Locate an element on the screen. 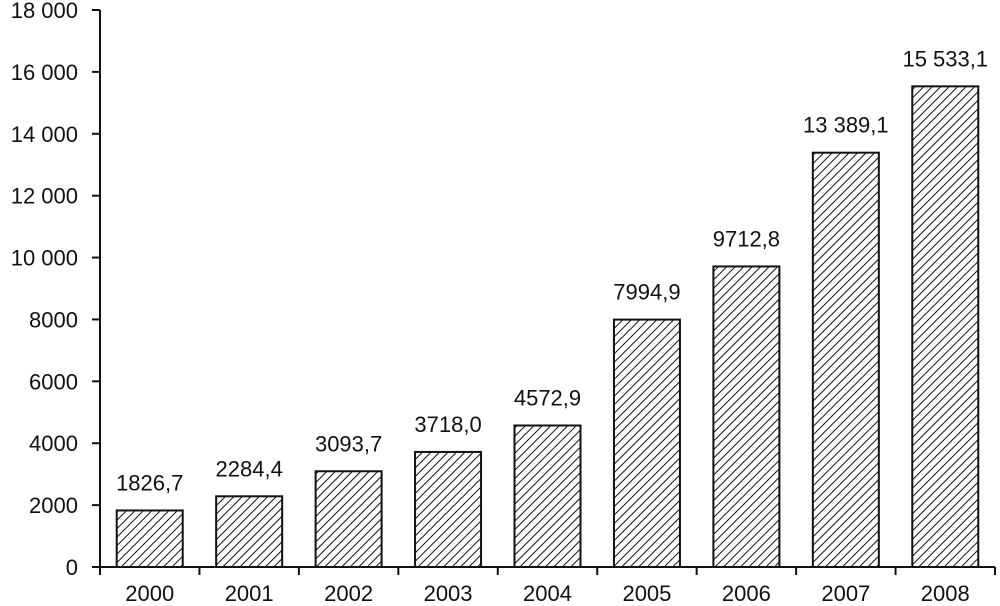  bar-2005 is located at coordinates (646, 443).